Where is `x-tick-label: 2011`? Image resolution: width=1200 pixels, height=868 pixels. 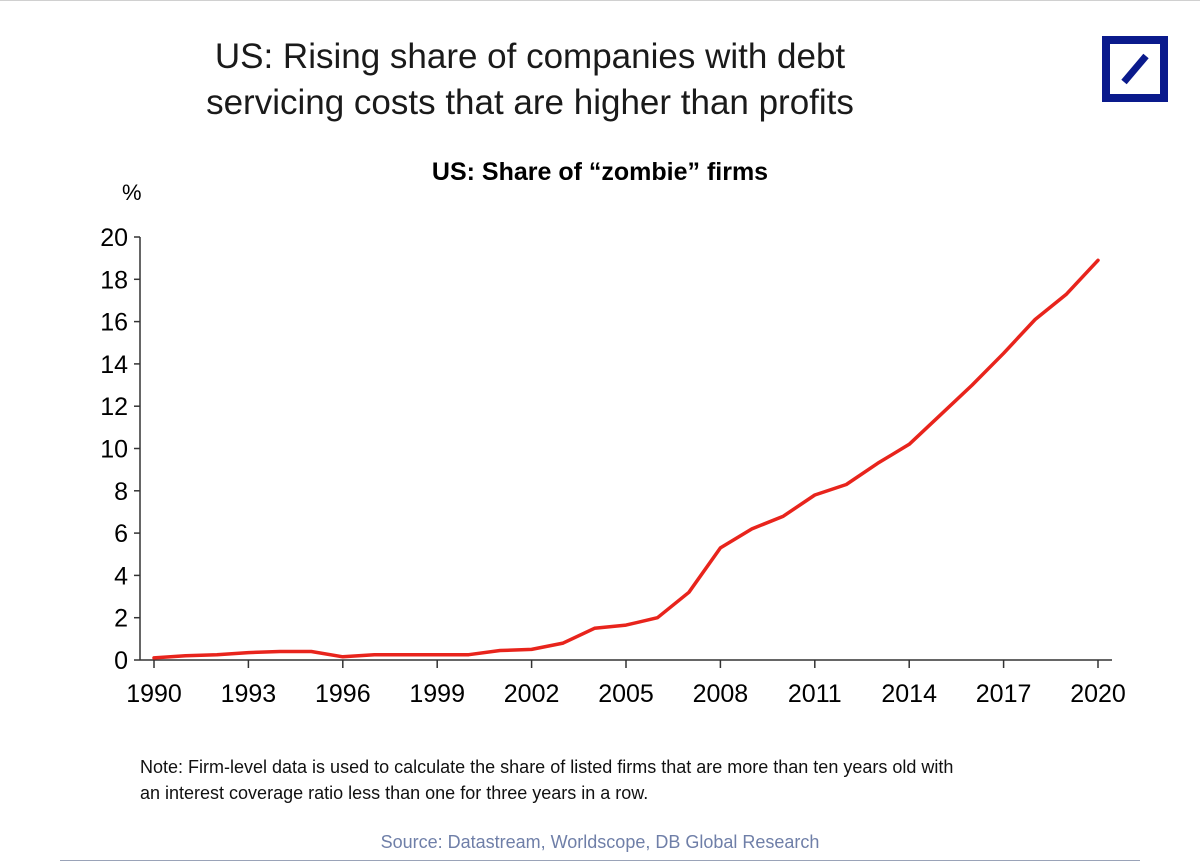 x-tick-label: 2011 is located at coordinates (815, 694).